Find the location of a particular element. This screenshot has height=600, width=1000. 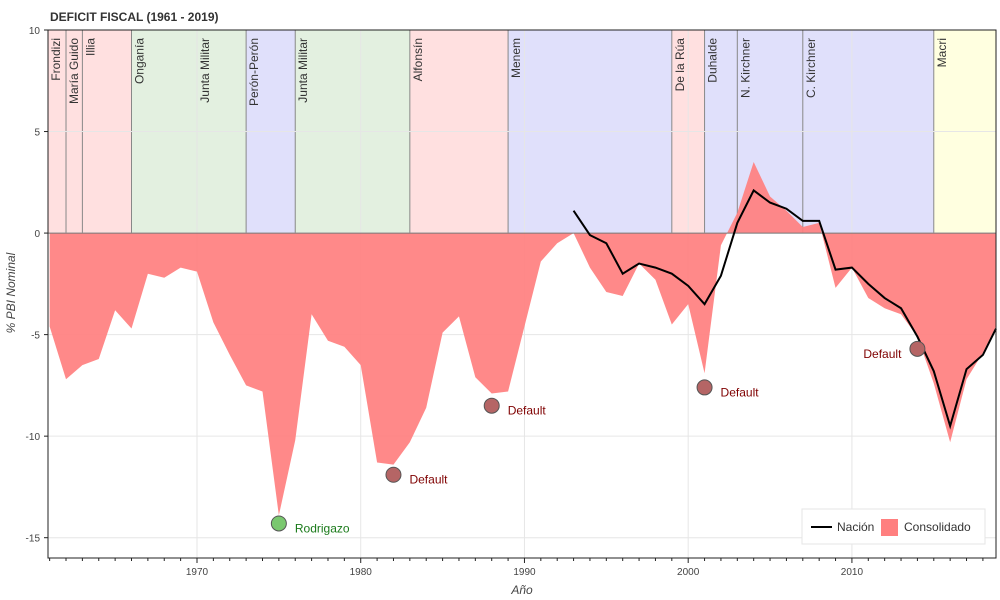

x-tick-label: 2010 is located at coordinates (852, 572).